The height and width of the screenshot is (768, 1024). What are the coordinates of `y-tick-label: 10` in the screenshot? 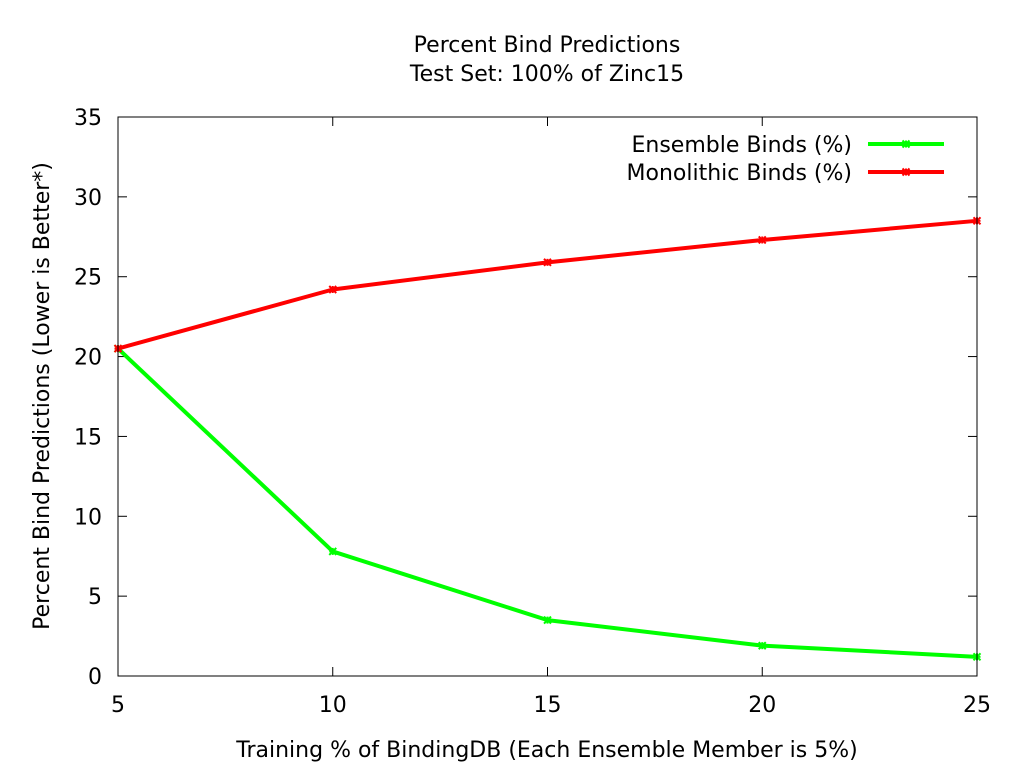 It's located at (88, 517).